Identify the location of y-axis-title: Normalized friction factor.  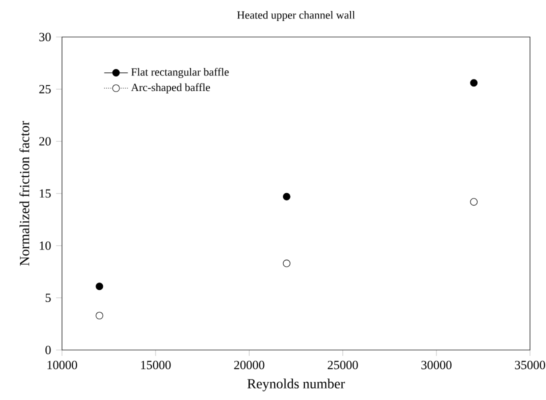
(24, 193).